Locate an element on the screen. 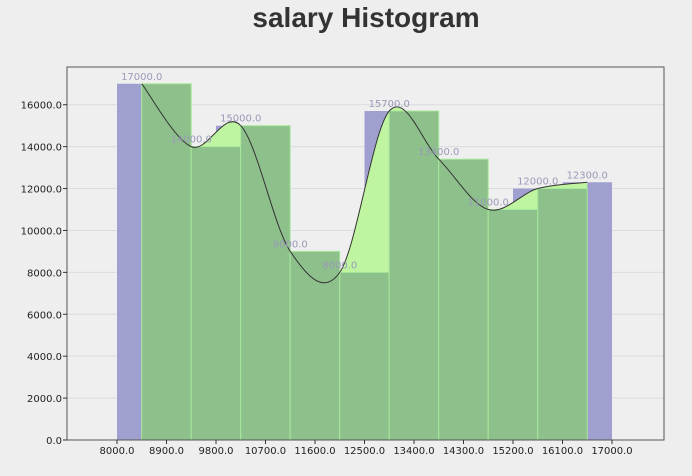  x-tick-label: 12500.0 is located at coordinates (364, 451).